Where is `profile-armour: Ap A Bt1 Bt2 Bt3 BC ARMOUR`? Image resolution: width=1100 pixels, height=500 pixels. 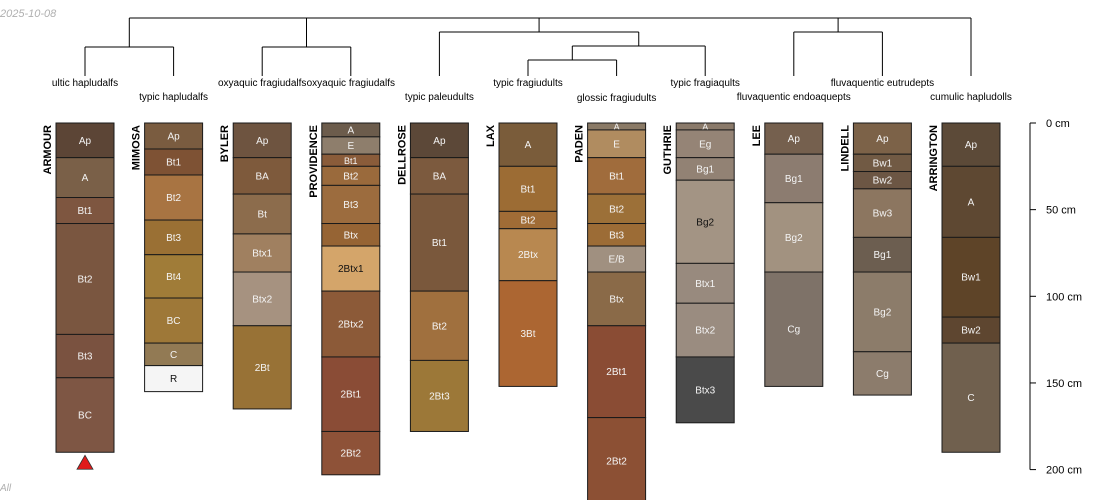 profile-armour: Ap A Bt1 Bt2 Bt3 BC ARMOUR is located at coordinates (78, 296).